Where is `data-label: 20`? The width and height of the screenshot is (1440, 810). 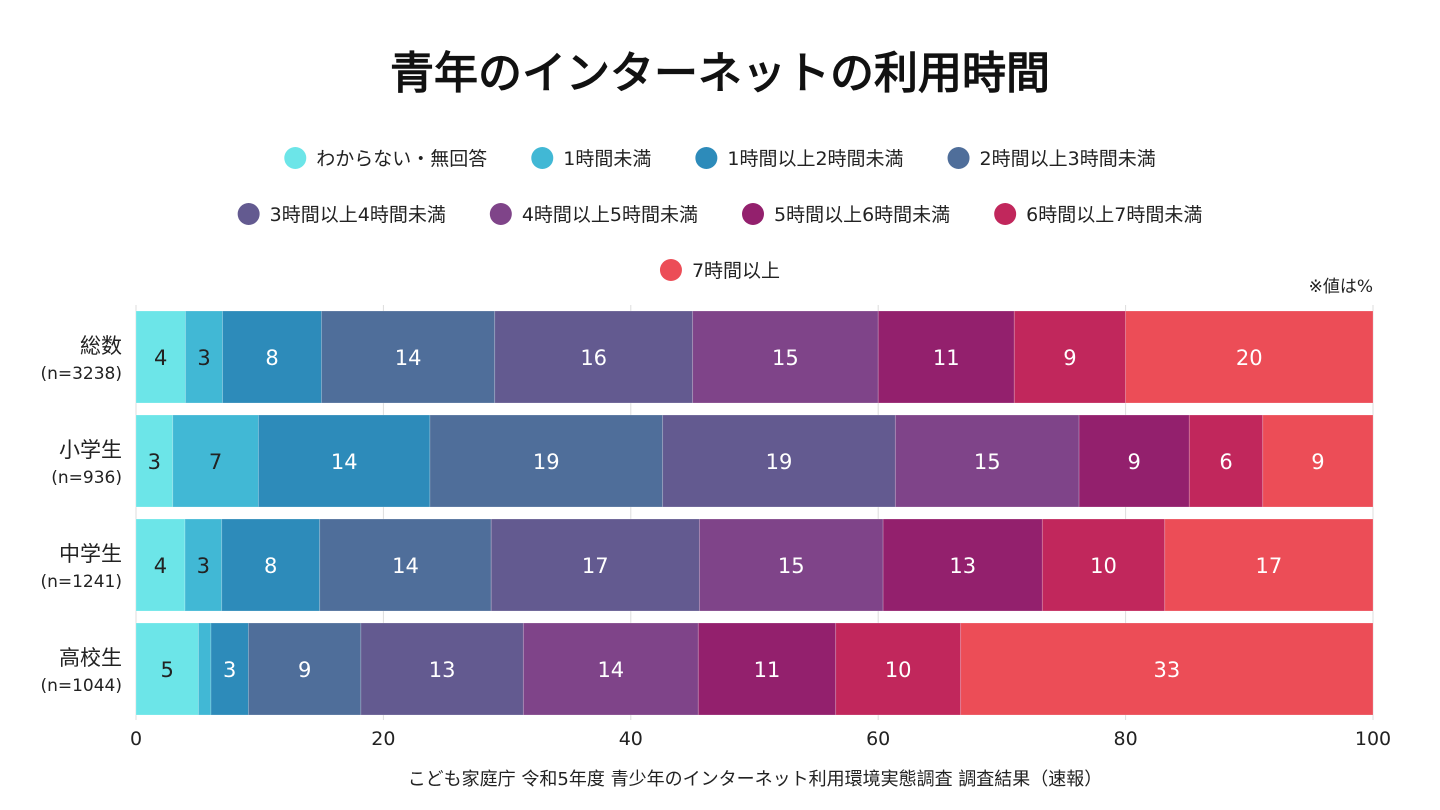
data-label: 20 is located at coordinates (1249, 358).